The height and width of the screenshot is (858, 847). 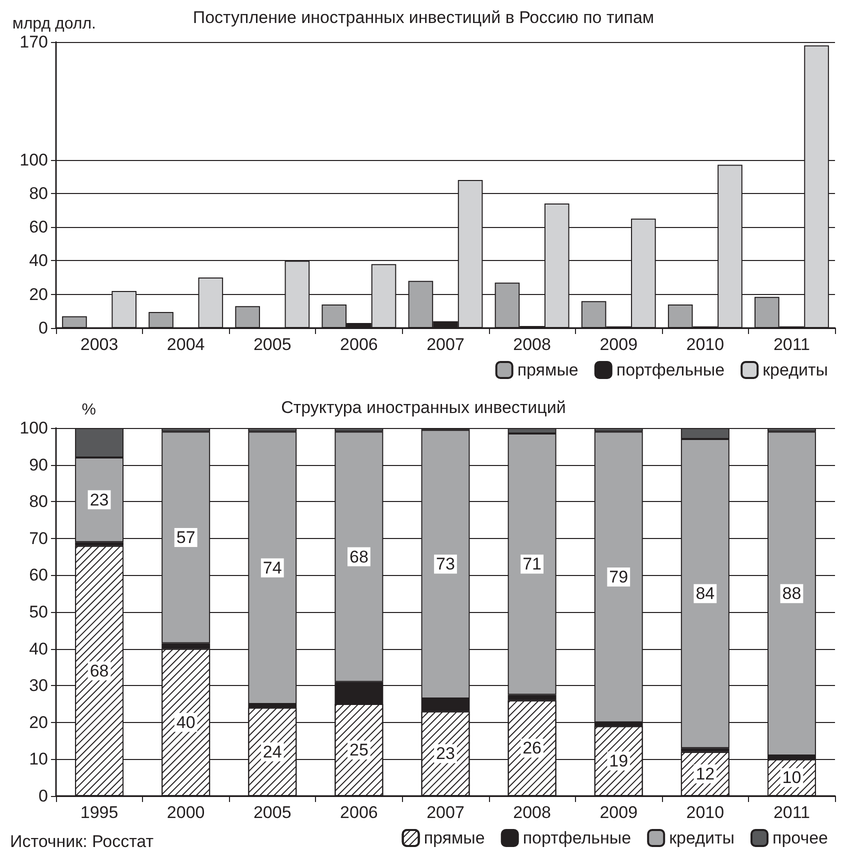 I want to click on data-label: 84, so click(x=705, y=594).